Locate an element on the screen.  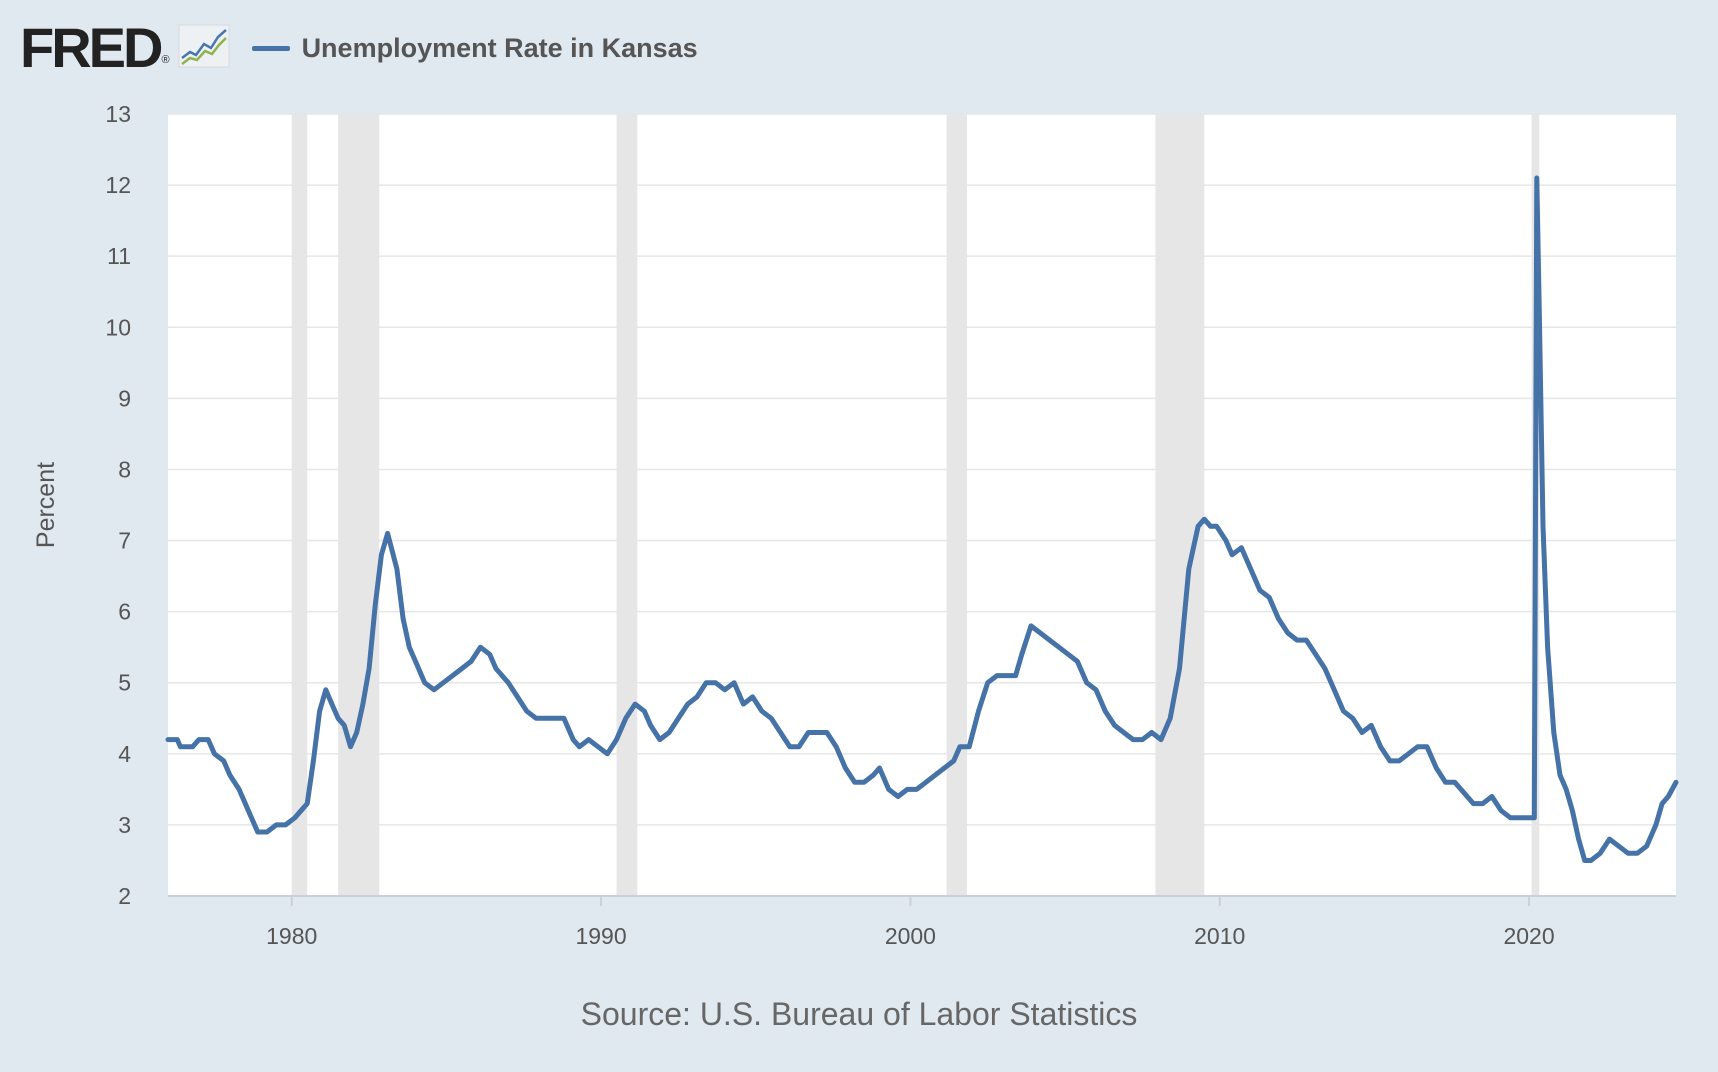
y-tick-label: 9 is located at coordinates (124, 398).